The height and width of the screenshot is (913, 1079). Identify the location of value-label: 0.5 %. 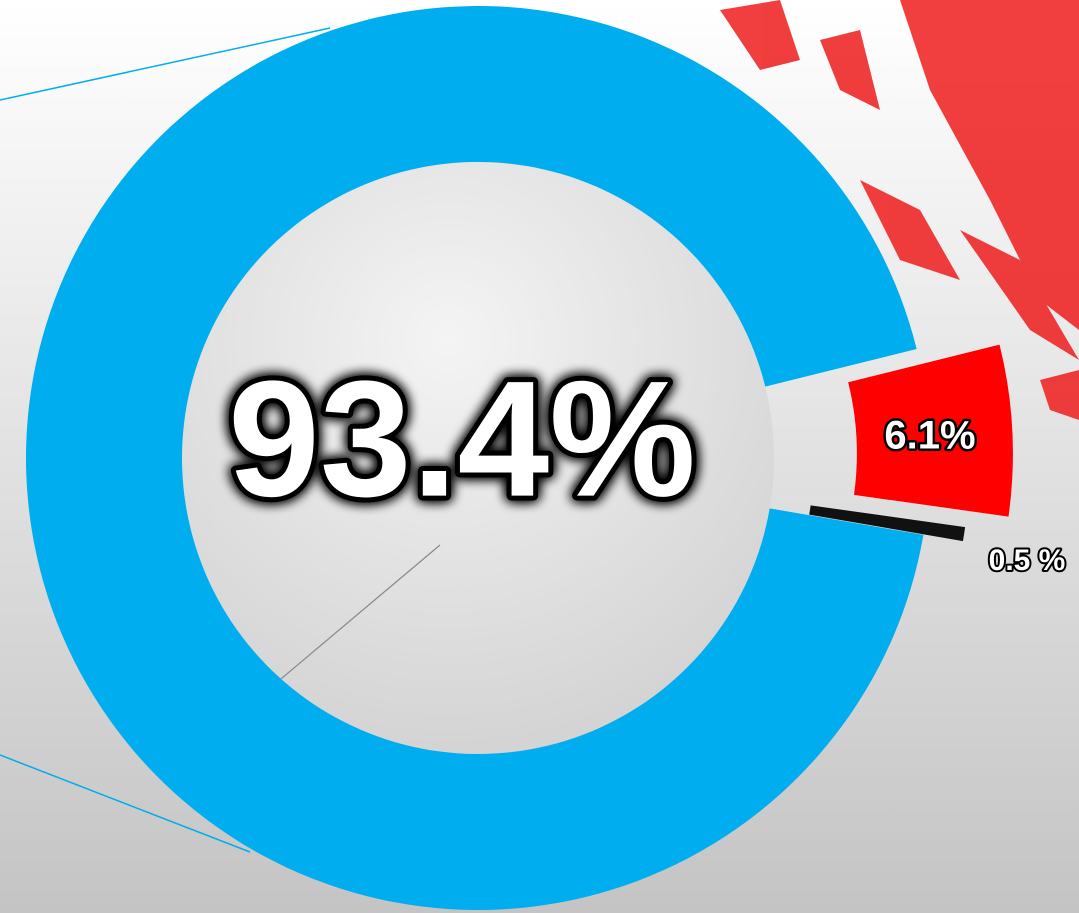
(1027, 560).